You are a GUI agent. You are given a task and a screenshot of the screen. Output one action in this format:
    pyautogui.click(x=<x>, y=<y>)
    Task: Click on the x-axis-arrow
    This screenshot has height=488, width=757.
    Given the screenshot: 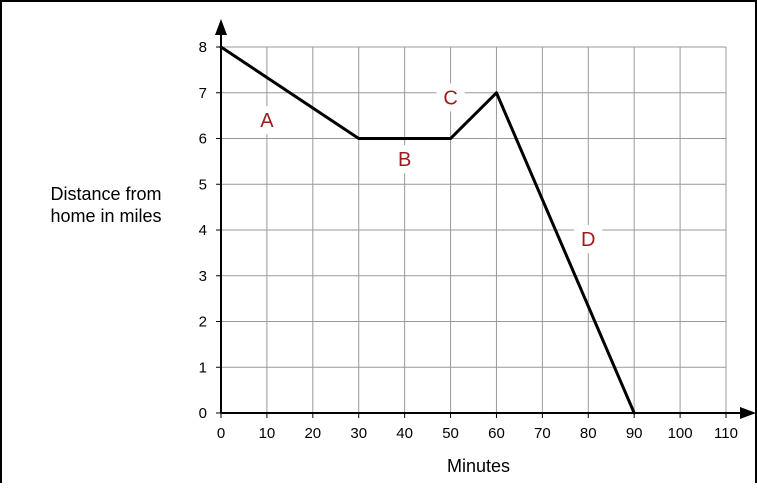 What is the action you would take?
    pyautogui.click(x=747, y=413)
    